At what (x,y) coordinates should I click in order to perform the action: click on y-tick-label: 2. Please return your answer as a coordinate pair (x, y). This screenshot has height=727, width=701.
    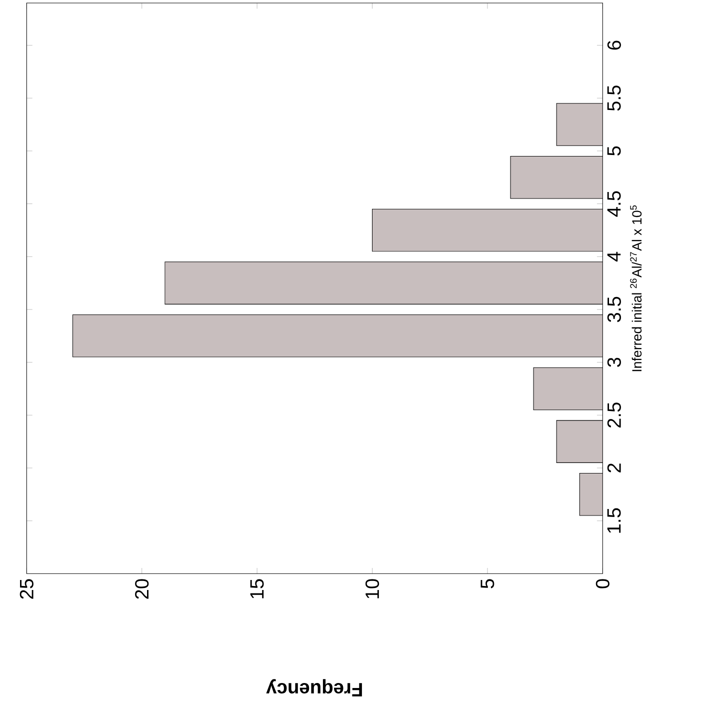
    Looking at the image, I should click on (614, 468).